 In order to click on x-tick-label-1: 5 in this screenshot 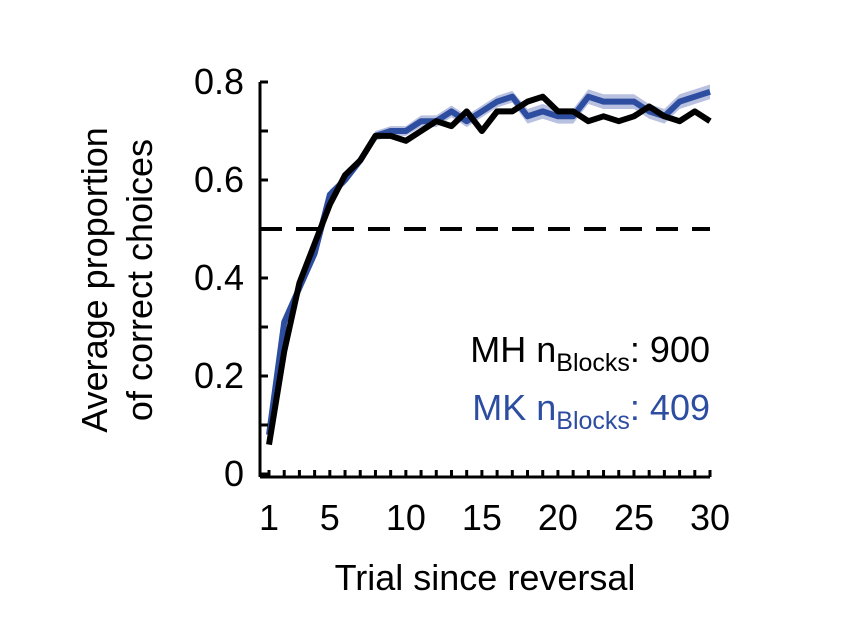, I will do `click(330, 517)`.